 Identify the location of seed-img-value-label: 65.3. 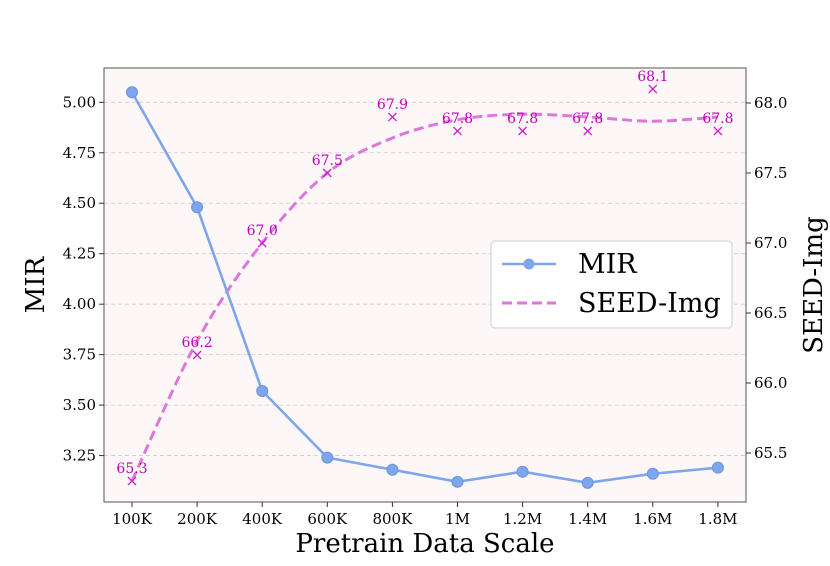
(131, 469).